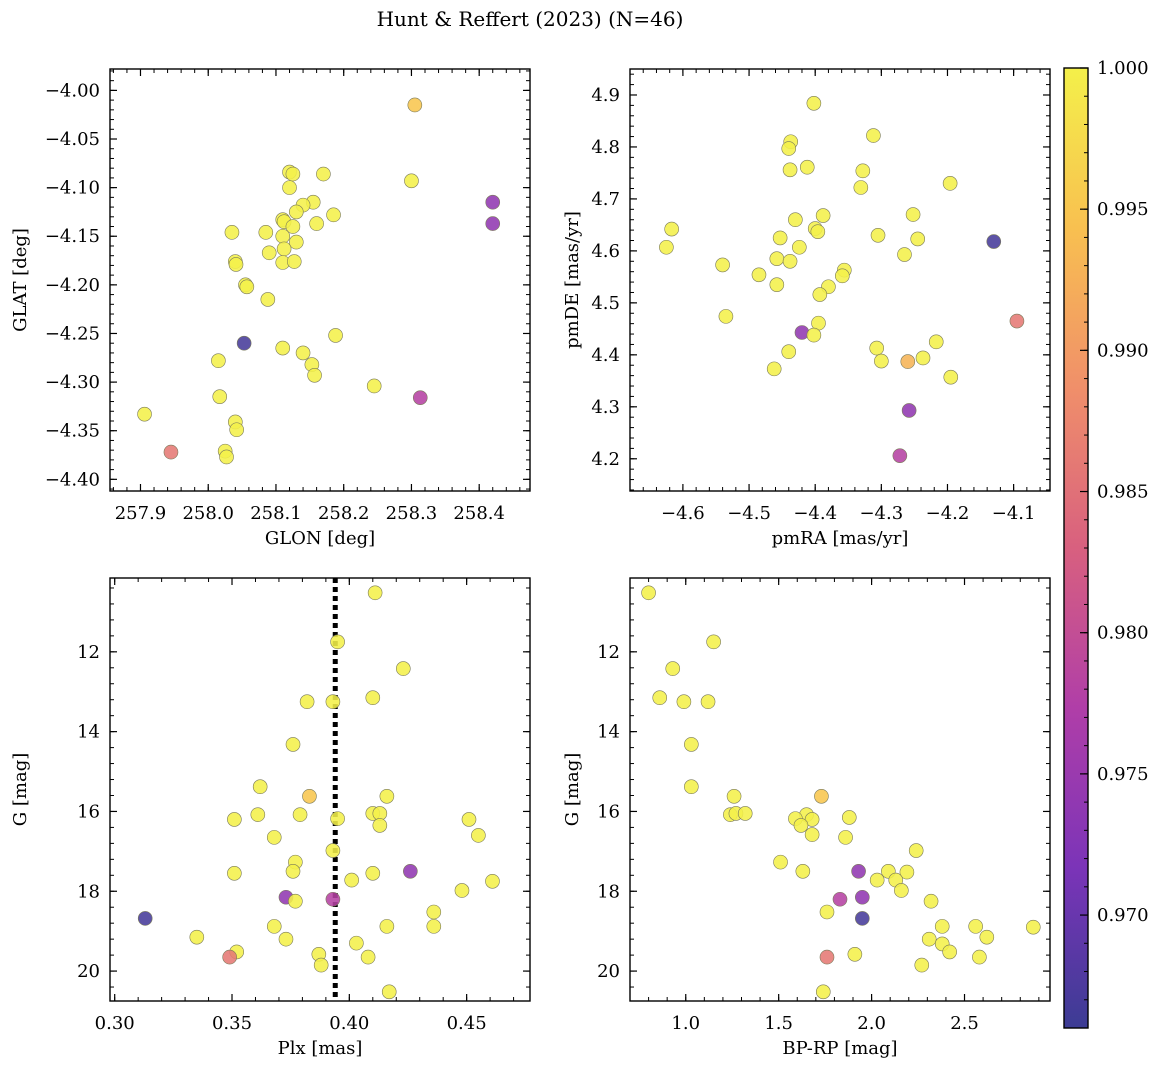  What do you see at coordinates (72, 333) in the screenshot?
I see `y-tick-label: −4.25` at bounding box center [72, 333].